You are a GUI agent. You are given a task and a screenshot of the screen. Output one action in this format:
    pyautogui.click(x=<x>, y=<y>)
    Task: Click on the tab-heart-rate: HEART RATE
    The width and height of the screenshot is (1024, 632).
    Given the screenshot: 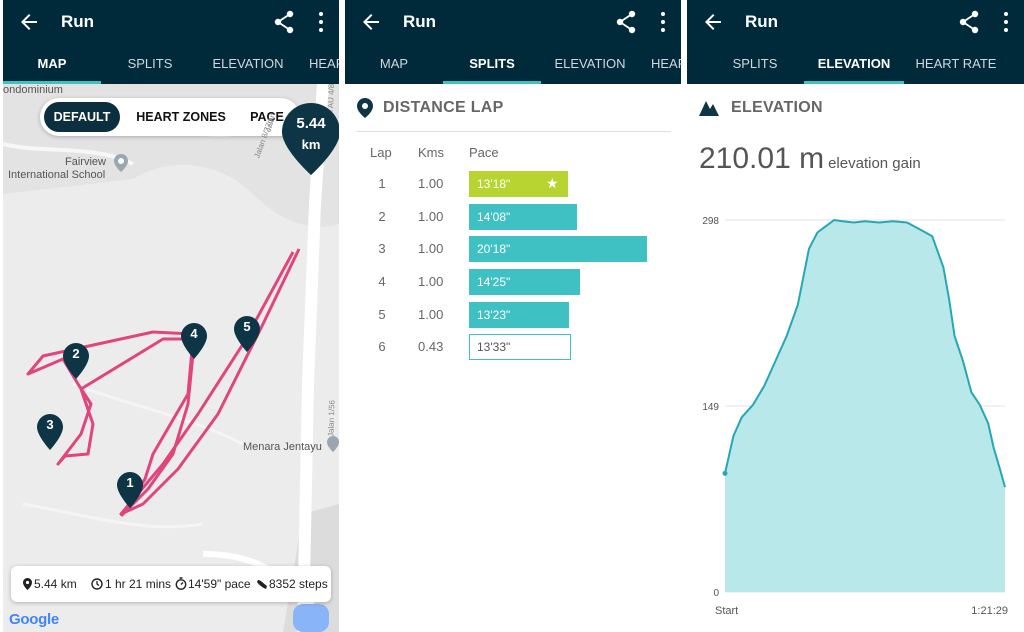 What is the action you would take?
    pyautogui.click(x=956, y=63)
    